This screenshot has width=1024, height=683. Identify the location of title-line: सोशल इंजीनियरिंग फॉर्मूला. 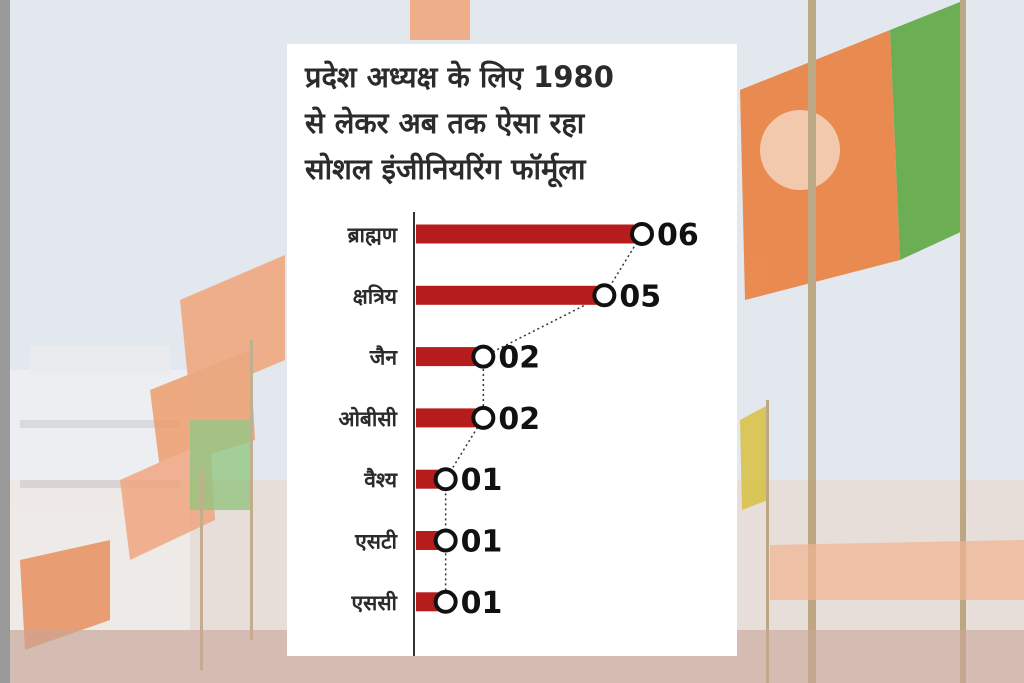
(445, 169).